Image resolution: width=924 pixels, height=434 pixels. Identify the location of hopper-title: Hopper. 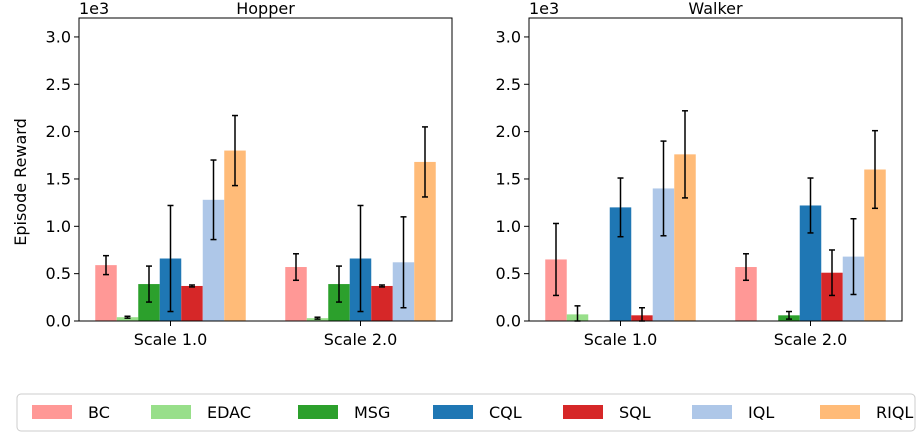
(265, 9).